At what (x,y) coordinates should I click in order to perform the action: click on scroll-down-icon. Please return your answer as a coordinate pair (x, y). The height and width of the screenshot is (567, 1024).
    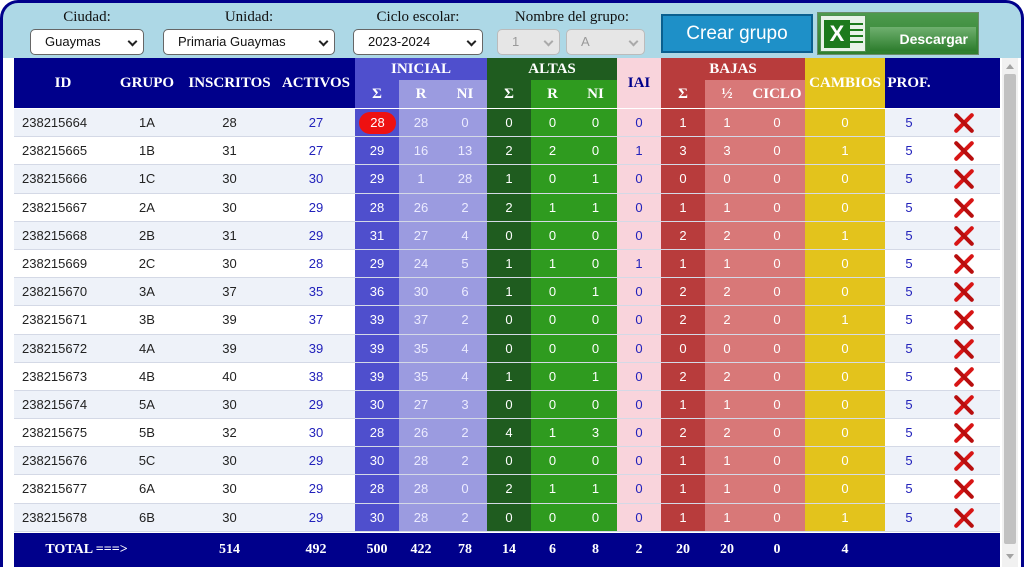
    Looking at the image, I should click on (1010, 556).